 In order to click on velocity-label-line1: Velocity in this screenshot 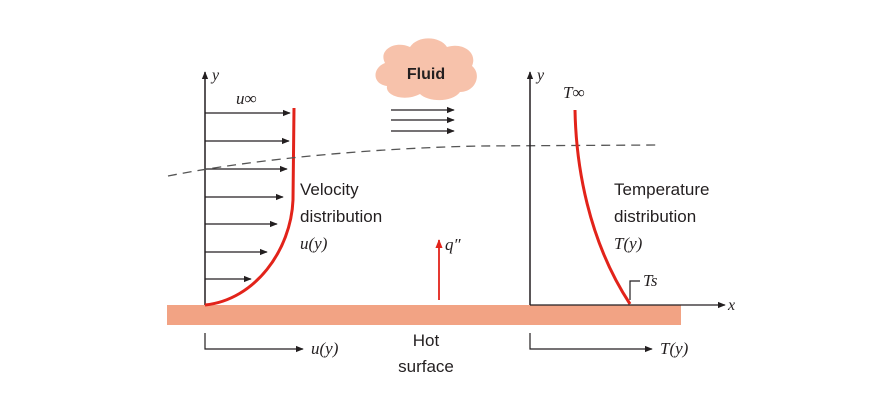, I will do `click(329, 189)`.